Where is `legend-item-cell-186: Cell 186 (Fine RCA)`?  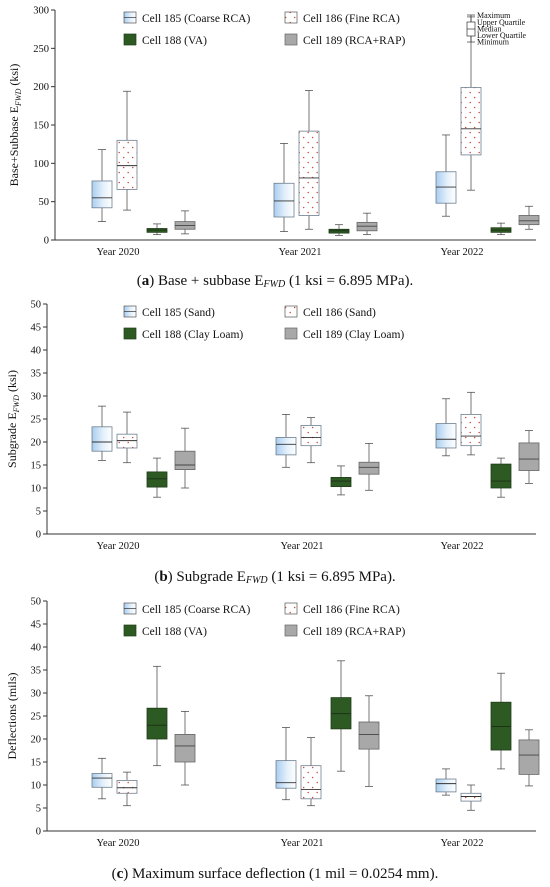
legend-item-cell-186: Cell 186 (Fine RCA) is located at coordinates (342, 18).